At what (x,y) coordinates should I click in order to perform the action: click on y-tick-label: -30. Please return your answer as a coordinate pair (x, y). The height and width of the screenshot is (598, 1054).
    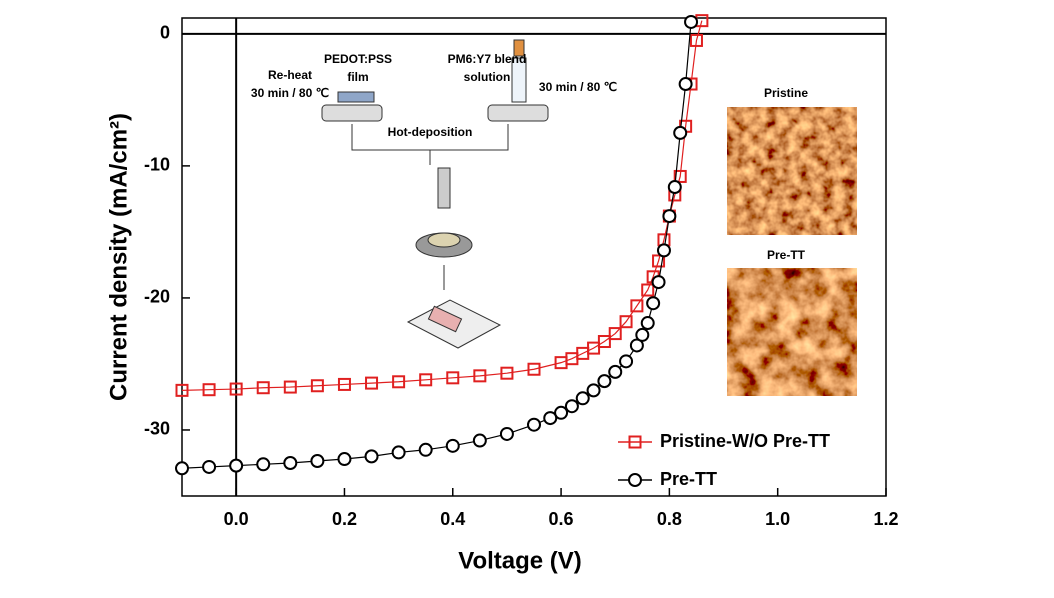
    Looking at the image, I should click on (157, 429).